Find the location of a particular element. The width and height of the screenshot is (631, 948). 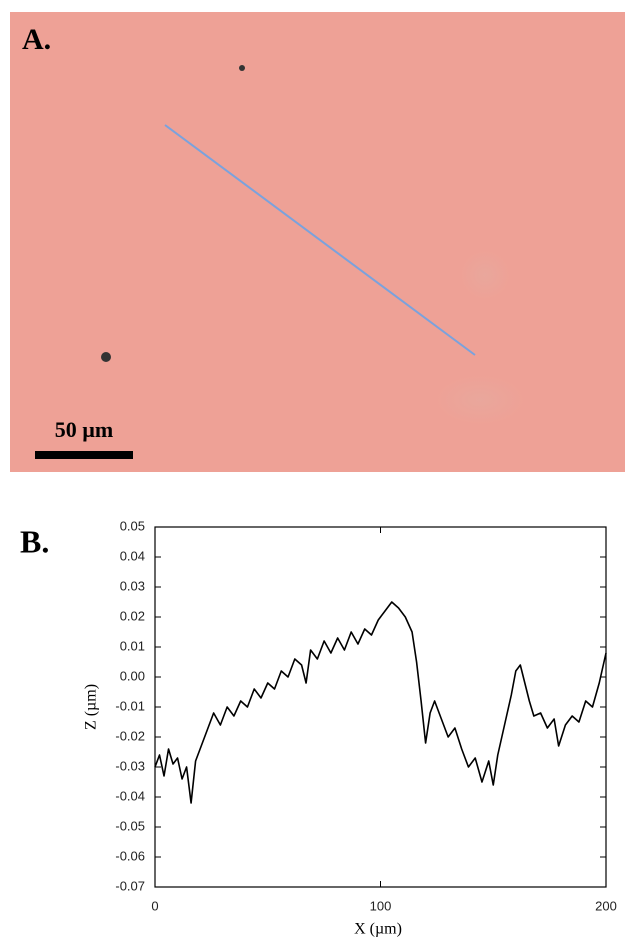

y-tick-label: -0.03 is located at coordinates (130, 765).